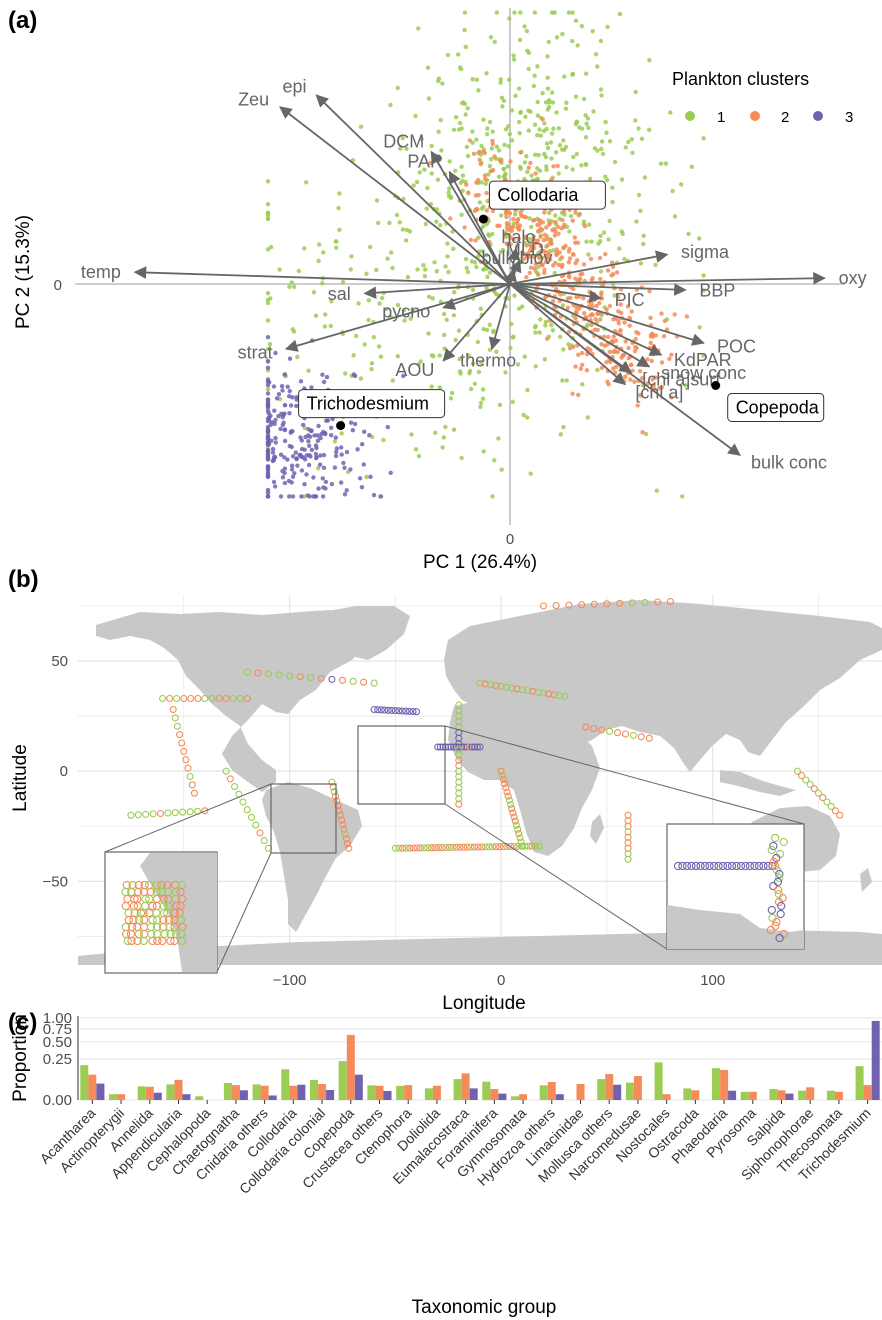  Describe the element at coordinates (717, 290) in the screenshot. I see `pca-vector-label: BBP` at that location.